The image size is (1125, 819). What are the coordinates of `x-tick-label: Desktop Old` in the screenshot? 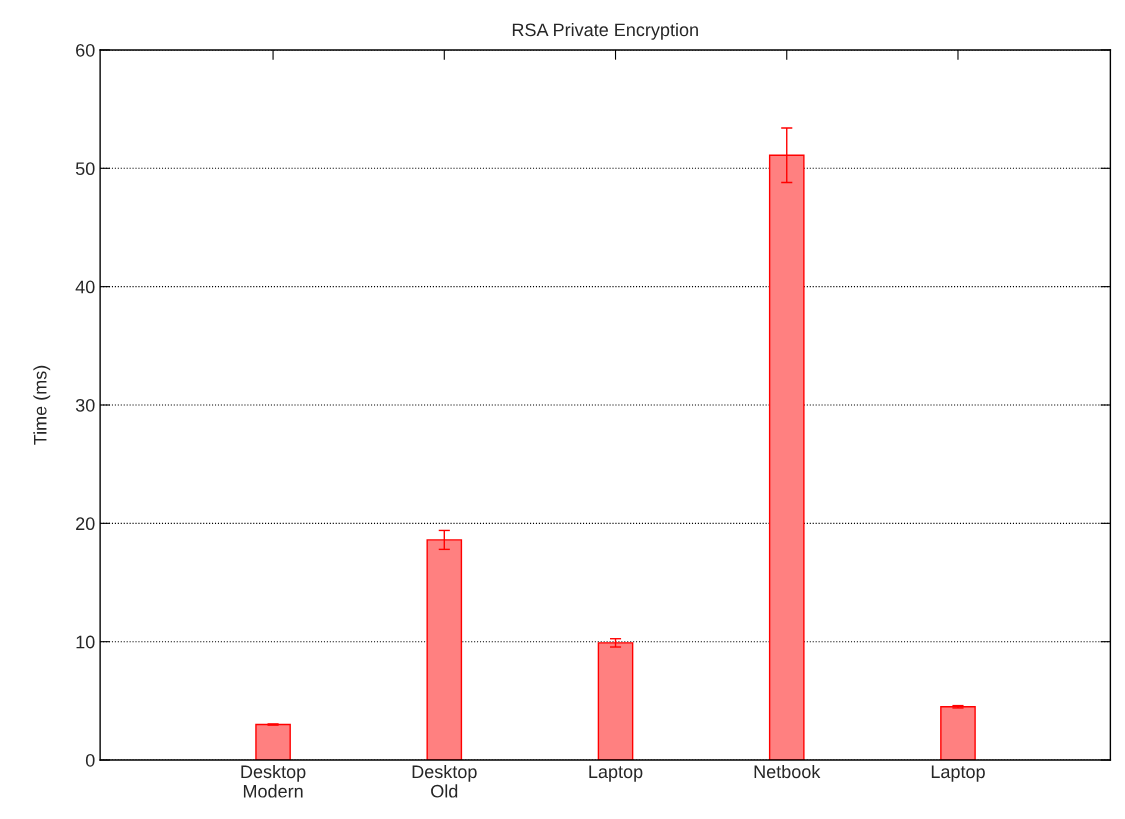 It's located at (444, 781).